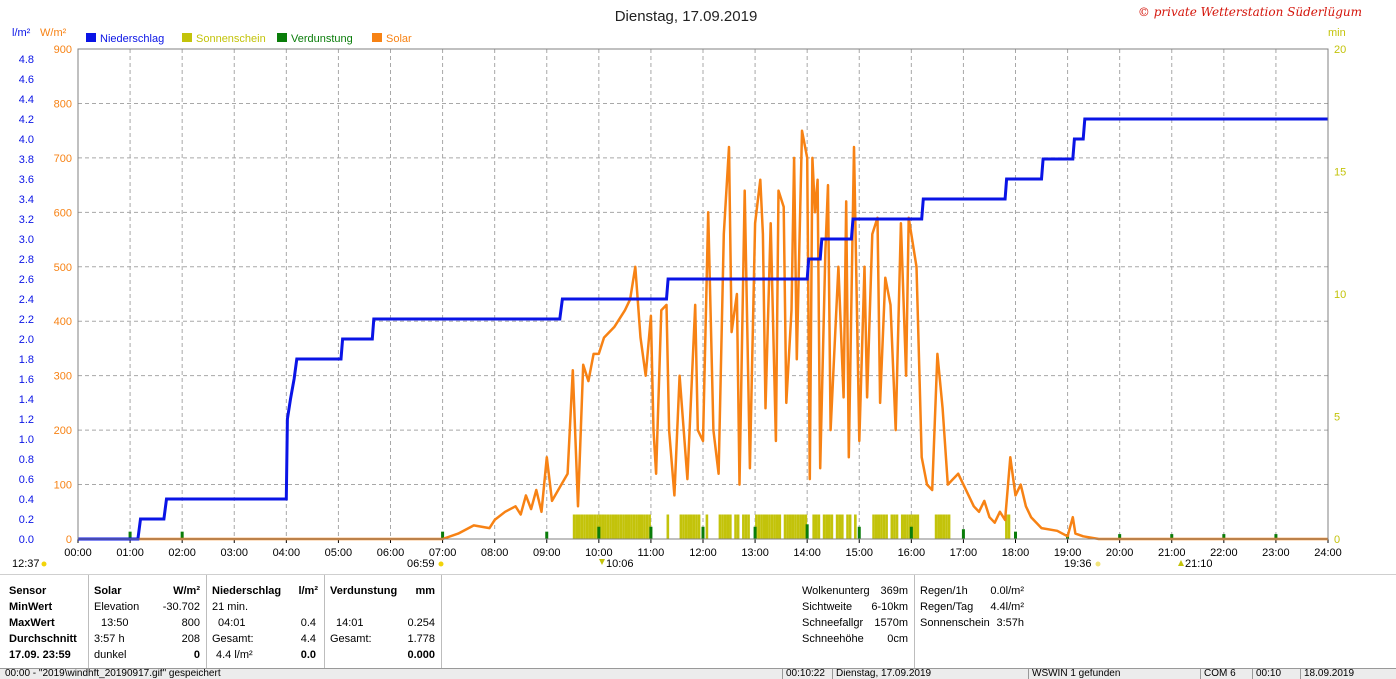 The height and width of the screenshot is (679, 1396). Describe the element at coordinates (1199, 564) in the screenshot. I see `moonset-time: 21:10` at that location.